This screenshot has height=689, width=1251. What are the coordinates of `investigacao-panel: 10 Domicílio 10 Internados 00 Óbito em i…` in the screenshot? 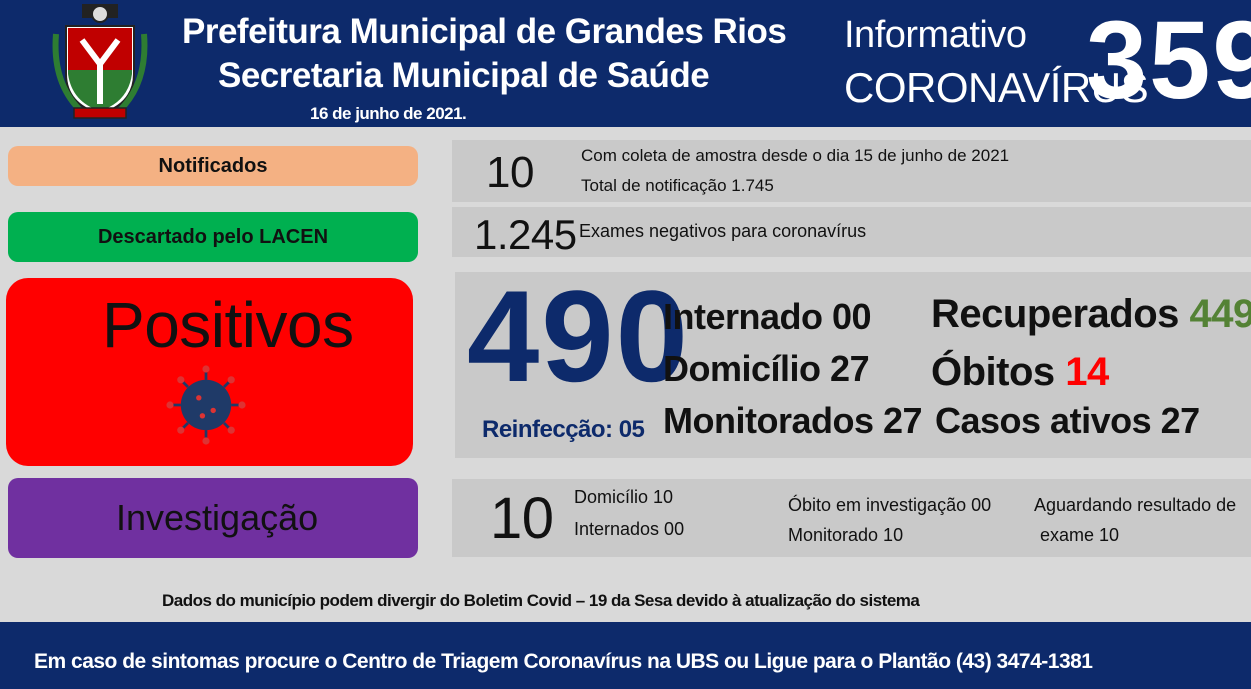 It's located at (851, 518).